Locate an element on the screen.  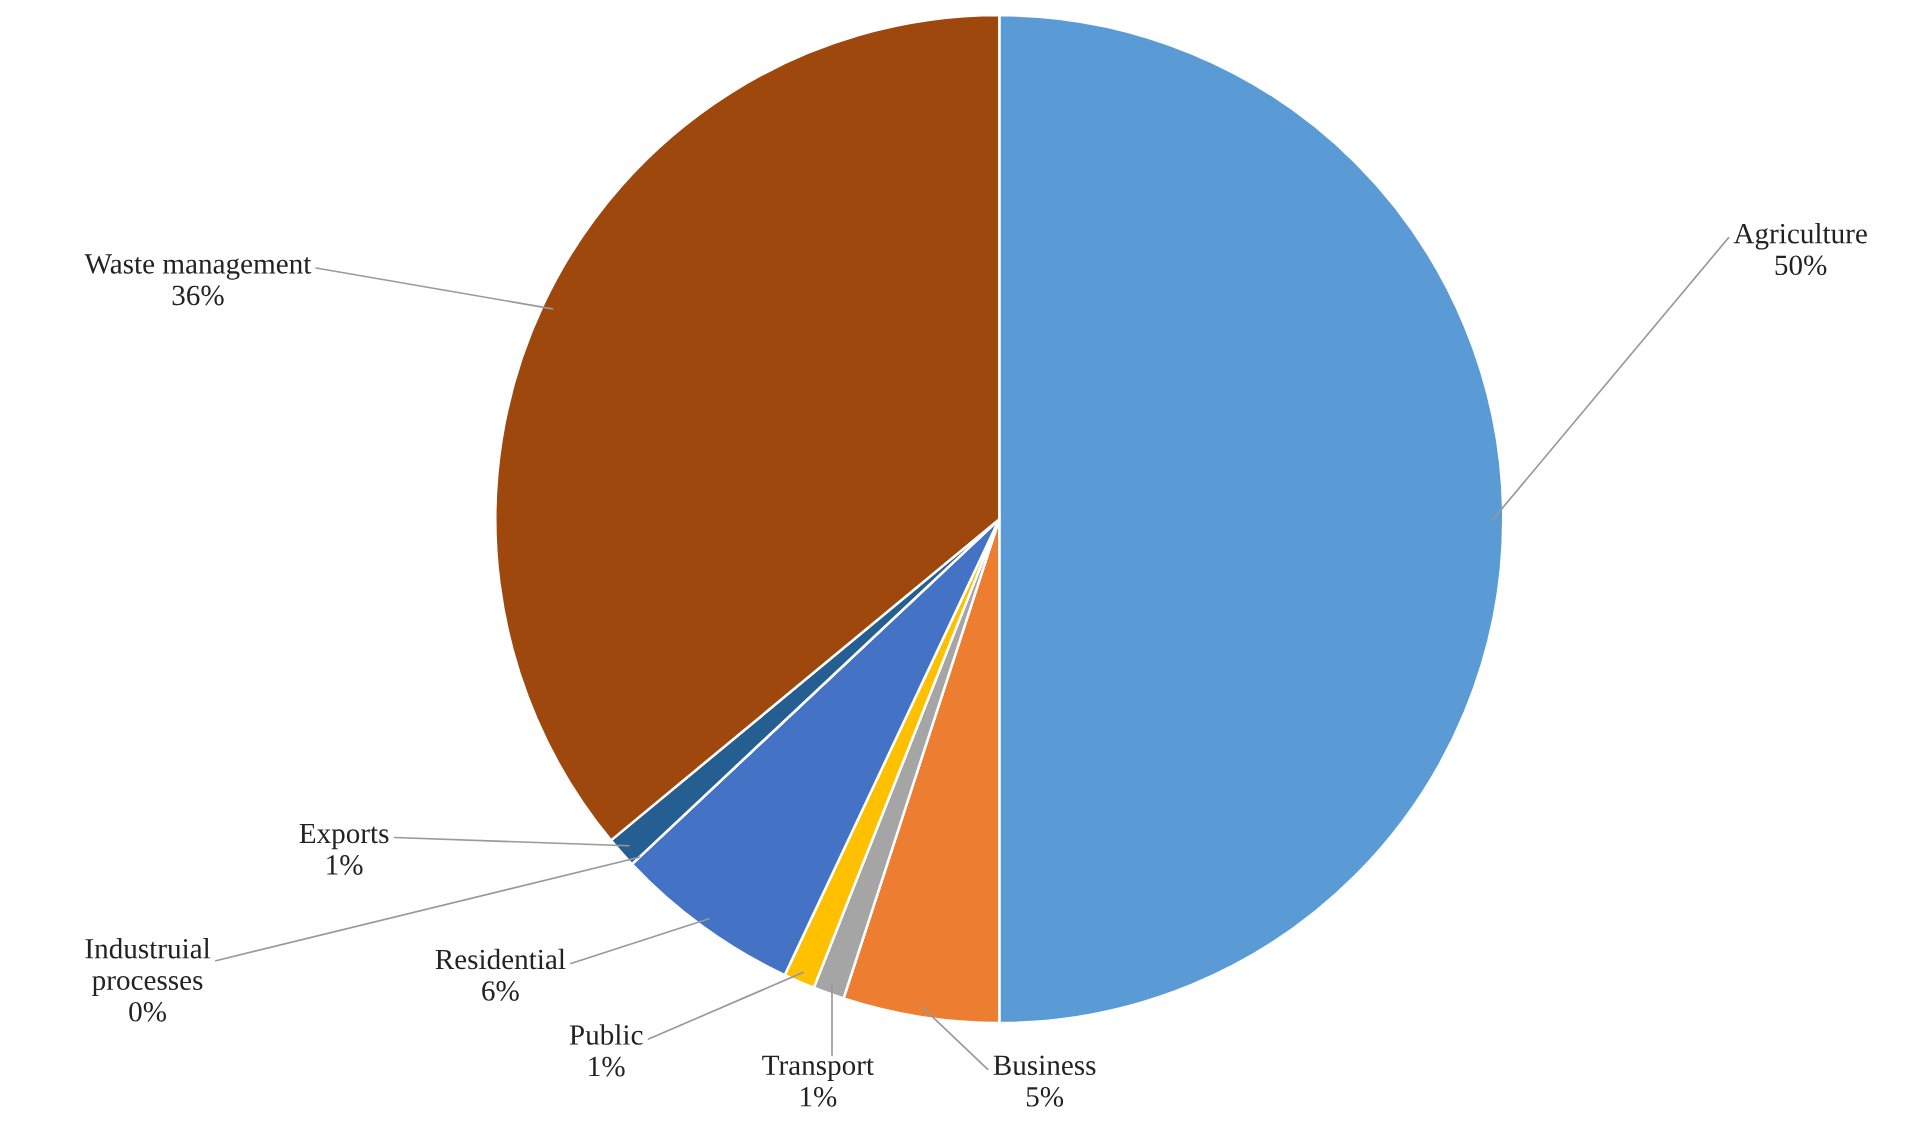
slice-label: Agriculture is located at coordinates (1800, 236).